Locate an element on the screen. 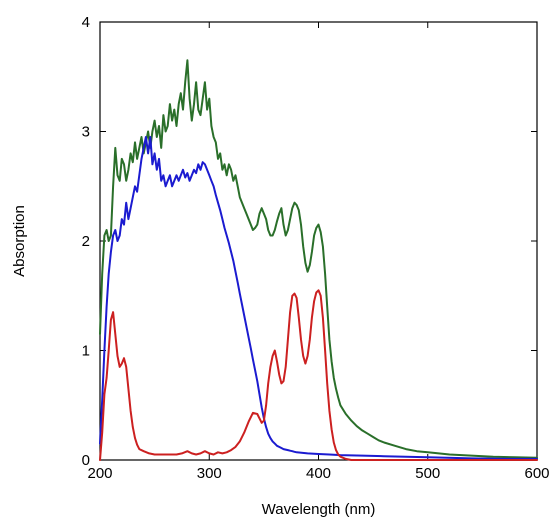 Image resolution: width=560 pixels, height=520 pixels. x-tick-label: 200 is located at coordinates (99, 473).